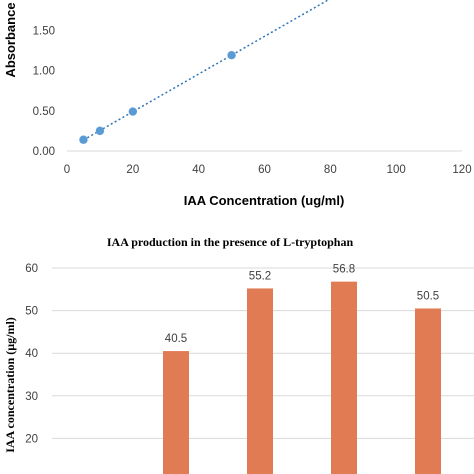 This screenshot has height=474, width=474. I want to click on scatter-x-tick-label: 80, so click(330, 170).